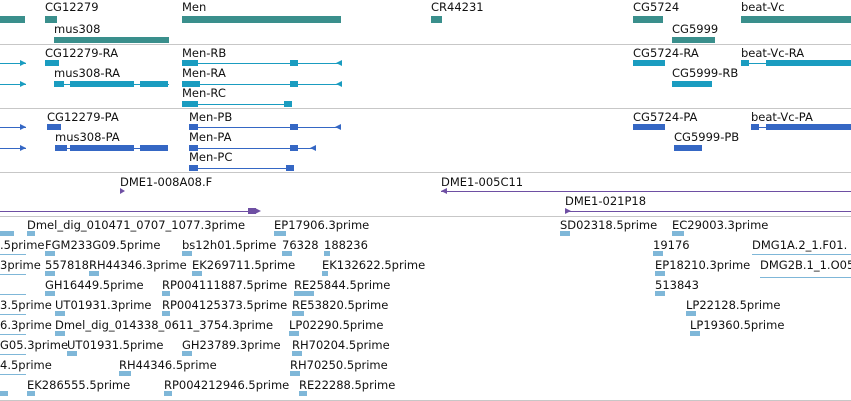 Image resolution: width=851 pixels, height=401 pixels. Describe the element at coordinates (20, 265) in the screenshot. I see `est-label: 3prime` at that location.